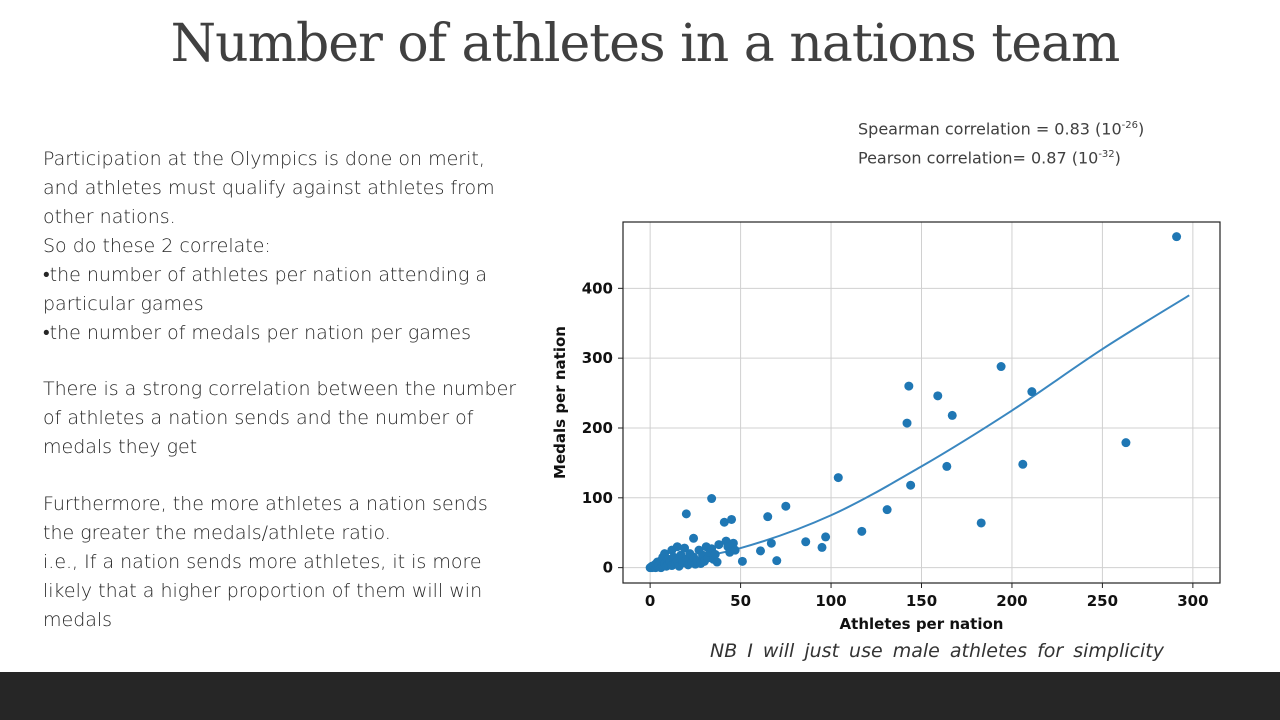 The width and height of the screenshot is (1280, 720). I want to click on spearman-close: ), so click(1141, 129).